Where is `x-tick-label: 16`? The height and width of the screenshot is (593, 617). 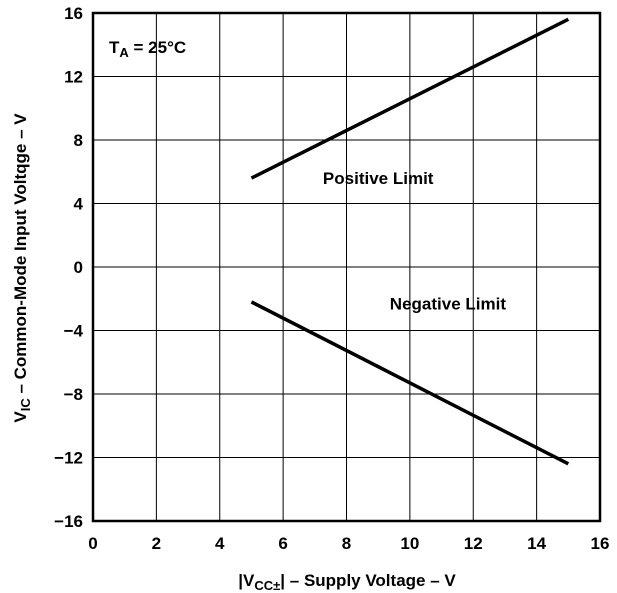 x-tick-label: 16 is located at coordinates (600, 543).